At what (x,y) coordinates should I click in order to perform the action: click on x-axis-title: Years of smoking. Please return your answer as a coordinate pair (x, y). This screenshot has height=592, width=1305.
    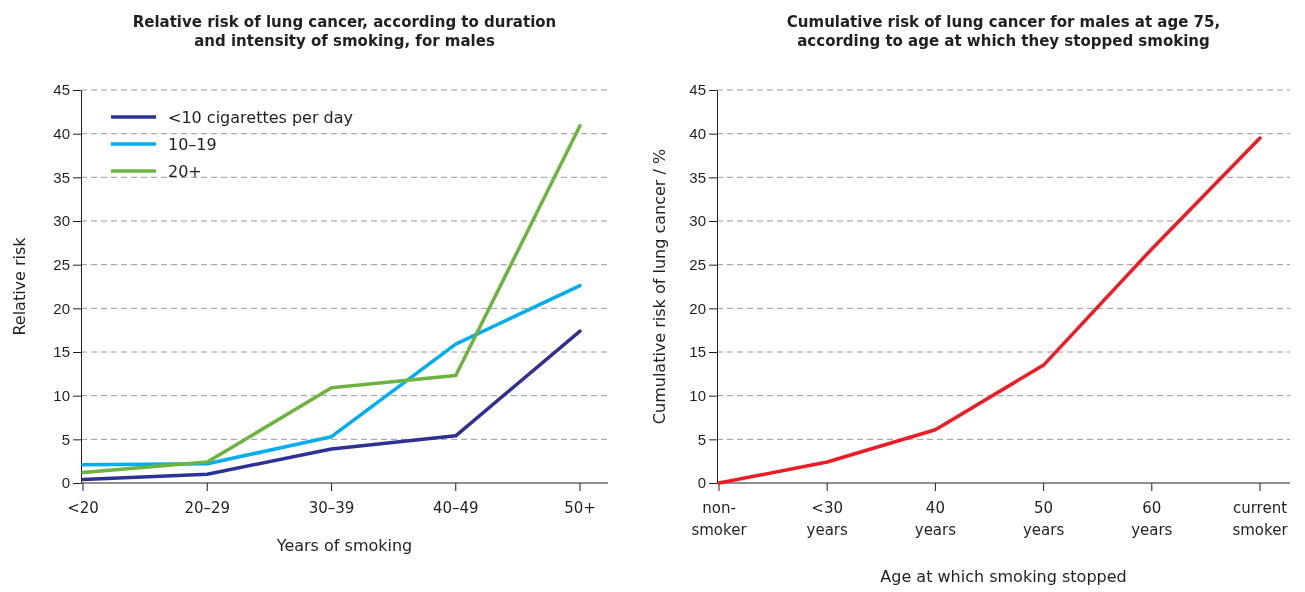
    Looking at the image, I should click on (344, 545).